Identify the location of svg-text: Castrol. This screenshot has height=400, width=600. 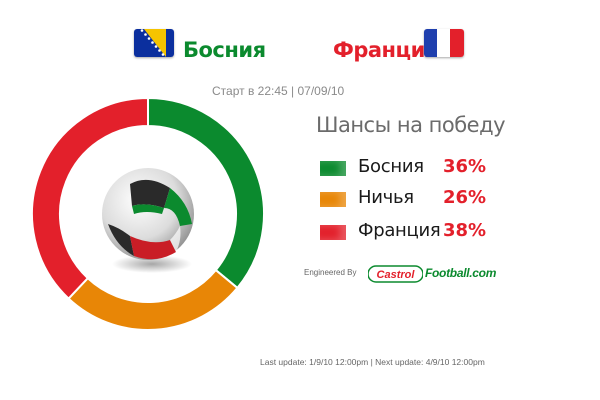
(396, 275).